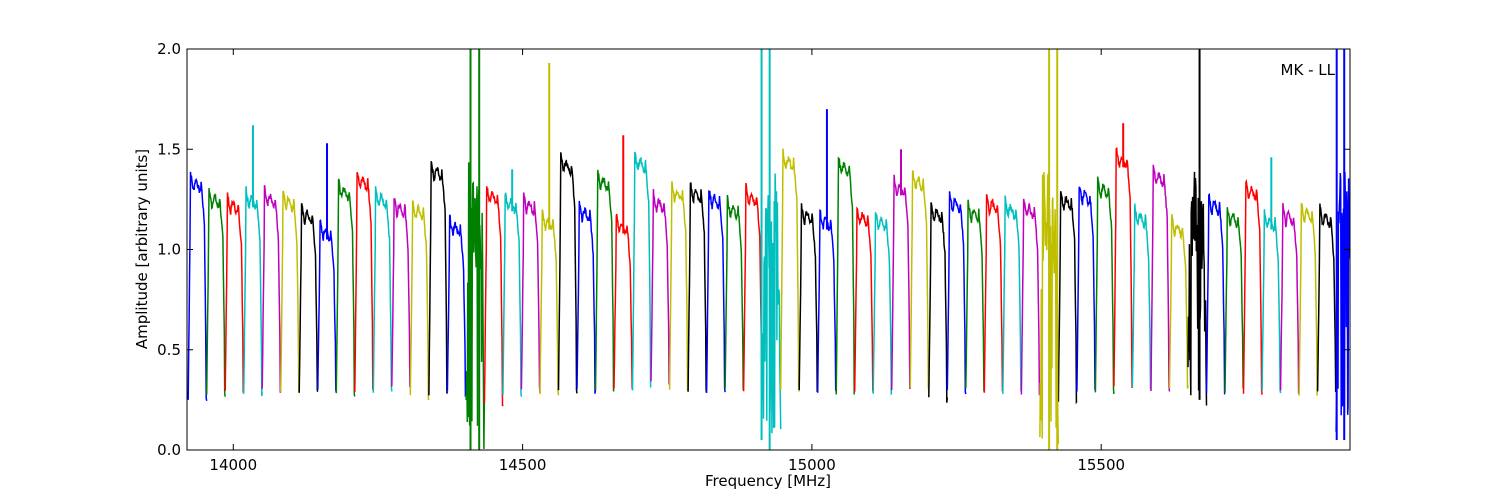  Describe the element at coordinates (169, 450) in the screenshot. I see `y-tick-label: 0.0` at that location.